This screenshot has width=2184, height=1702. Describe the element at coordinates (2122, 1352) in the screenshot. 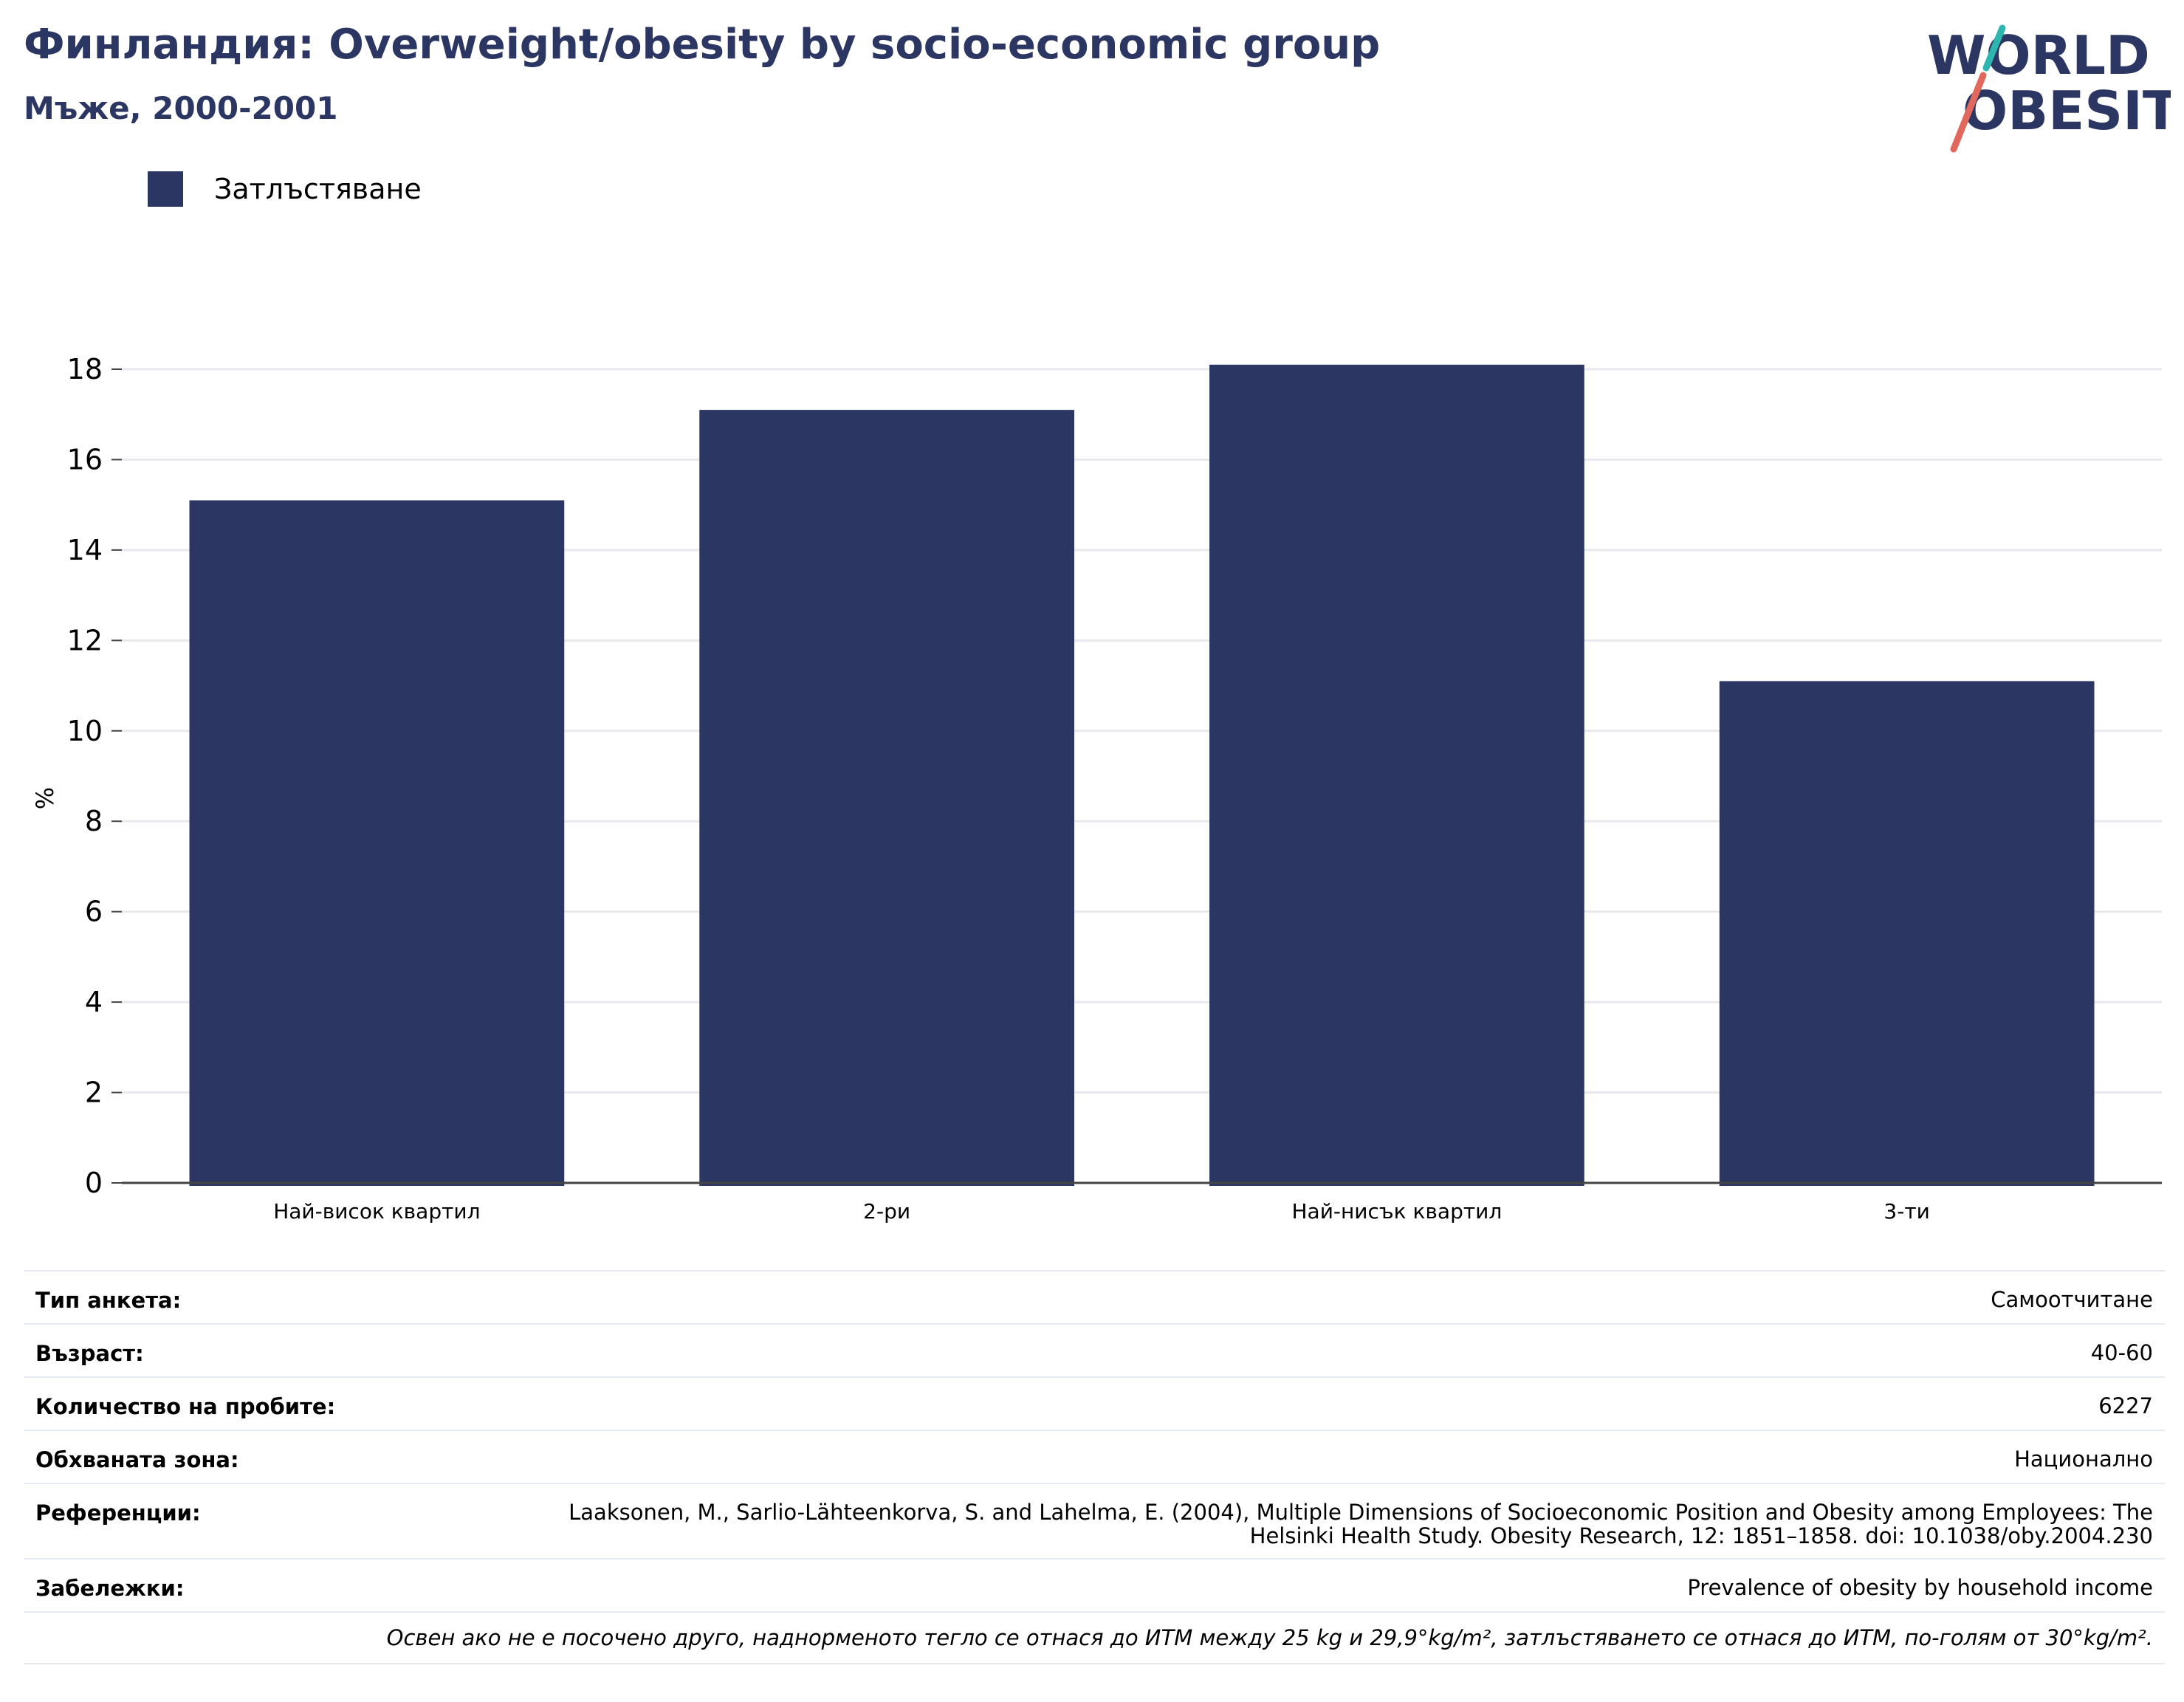

I see `age-value: 40-60` at that location.